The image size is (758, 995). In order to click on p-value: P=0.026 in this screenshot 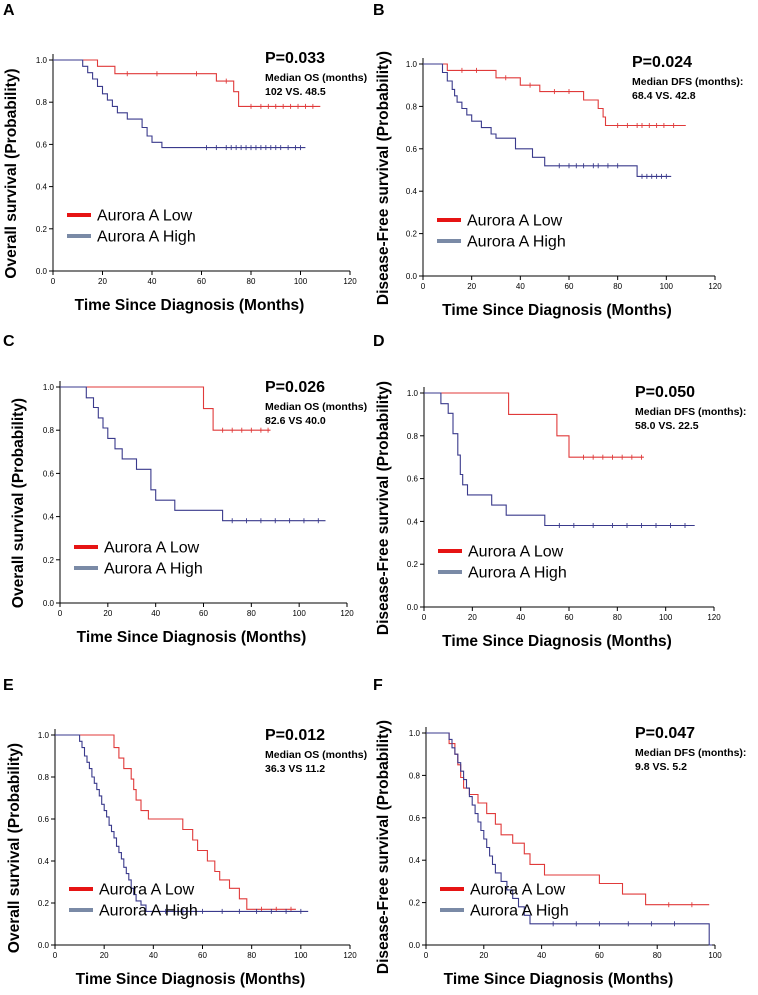, I will do `click(295, 387)`.